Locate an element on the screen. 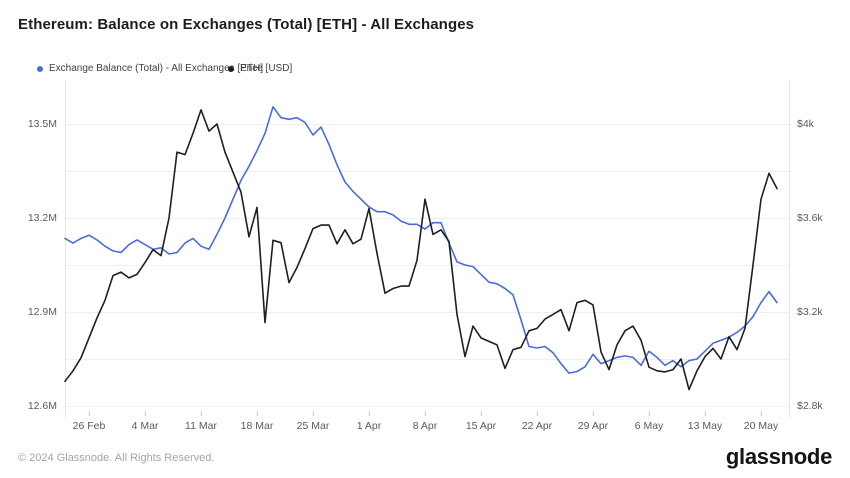  glassnode-logo: glassnode is located at coordinates (778, 456).